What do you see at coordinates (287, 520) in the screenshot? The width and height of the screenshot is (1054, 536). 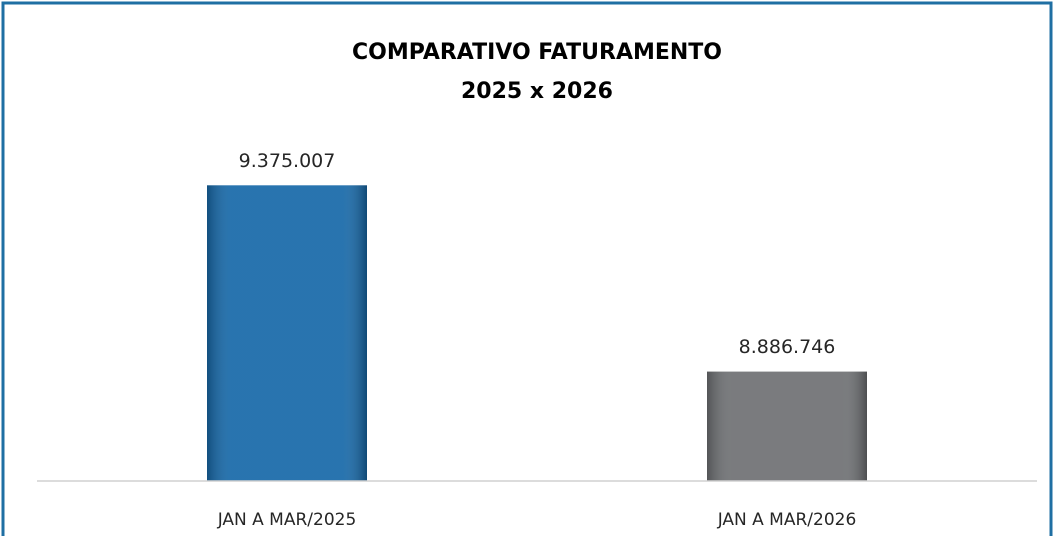 I see `x-tick-label: JAN A MAR/2025` at bounding box center [287, 520].